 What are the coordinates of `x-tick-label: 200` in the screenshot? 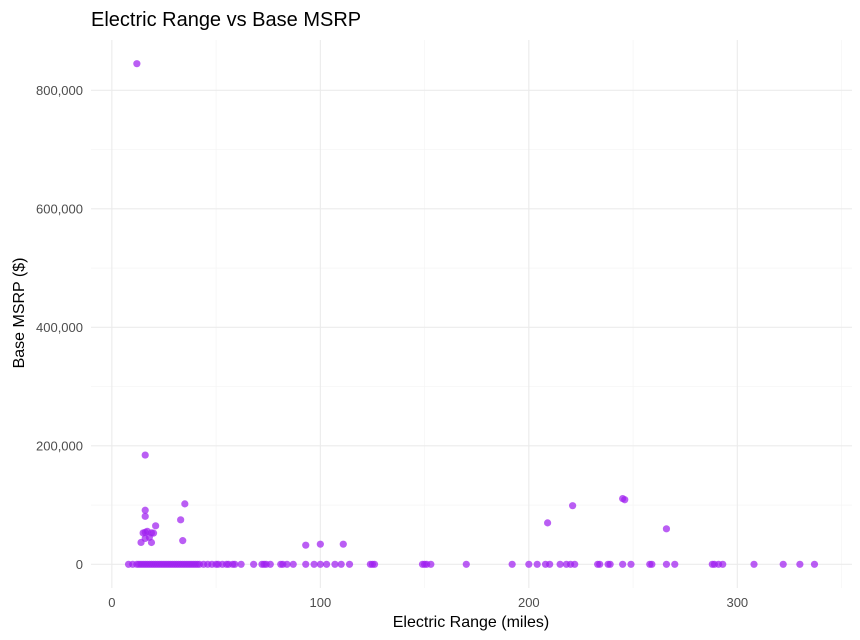 It's located at (529, 602).